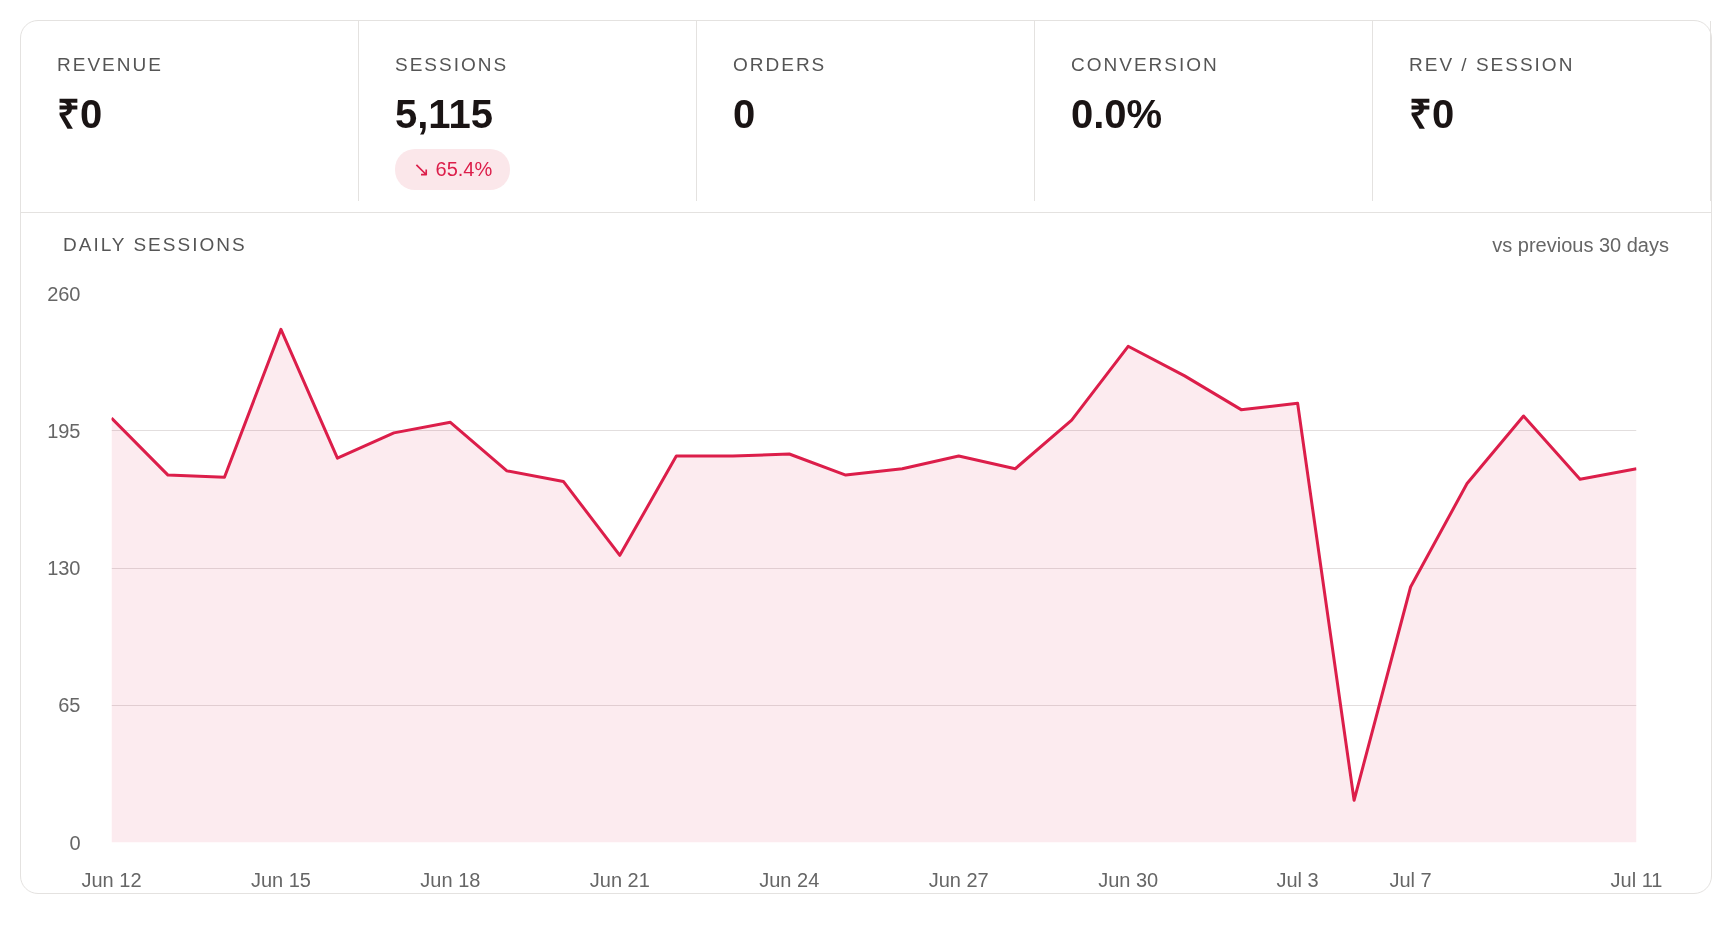 The image size is (1730, 950). Describe the element at coordinates (452, 65) in the screenshot. I see `text: SESSIONS` at that location.